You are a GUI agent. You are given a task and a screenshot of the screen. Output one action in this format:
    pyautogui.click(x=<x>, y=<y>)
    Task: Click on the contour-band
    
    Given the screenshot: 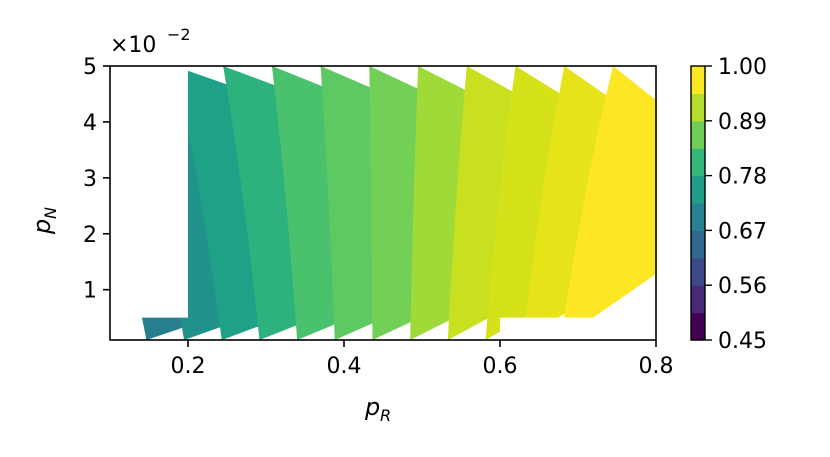 What is the action you would take?
    pyautogui.click(x=608, y=203)
    